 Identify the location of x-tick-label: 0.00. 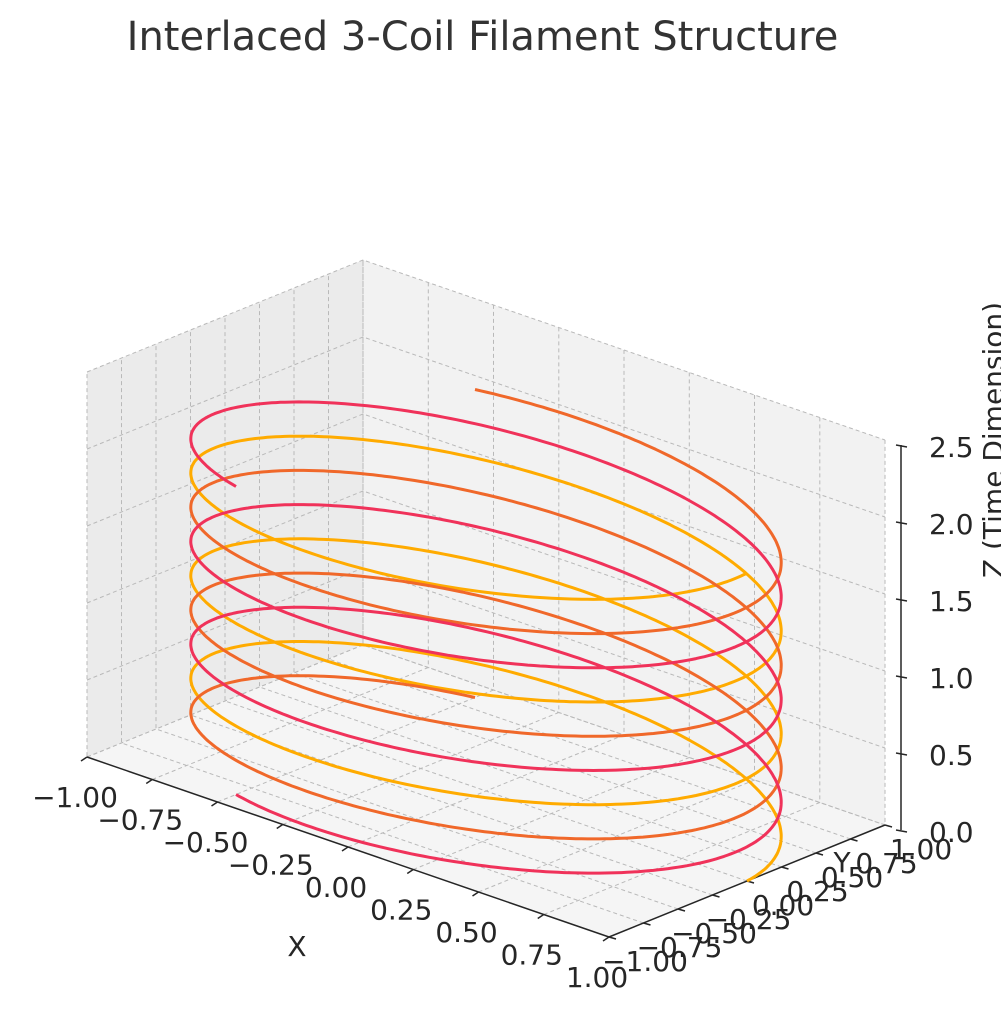
(336, 887).